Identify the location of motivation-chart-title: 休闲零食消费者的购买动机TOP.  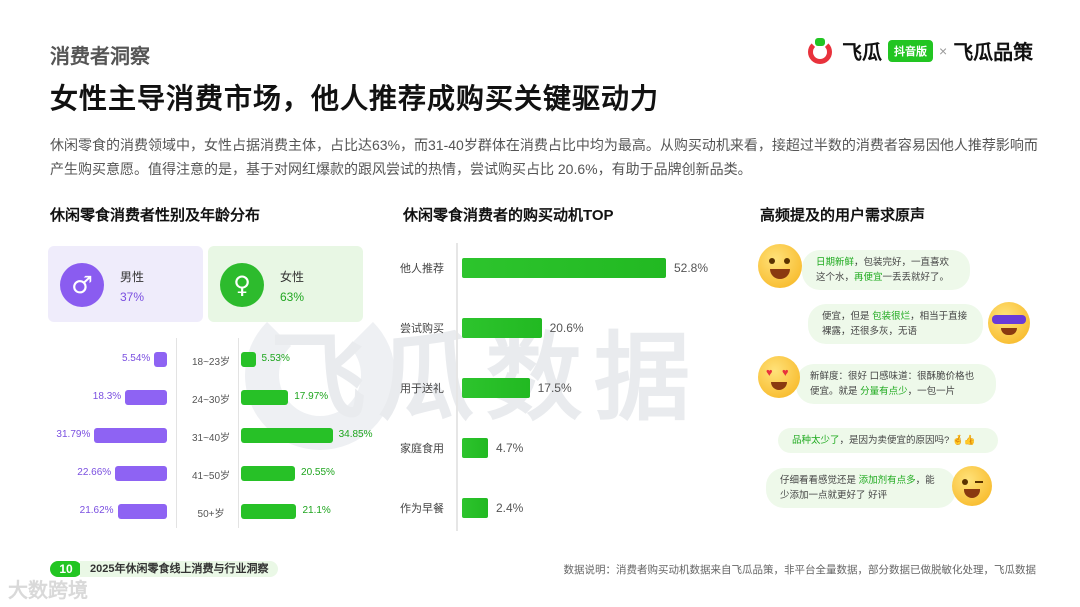
(508, 215).